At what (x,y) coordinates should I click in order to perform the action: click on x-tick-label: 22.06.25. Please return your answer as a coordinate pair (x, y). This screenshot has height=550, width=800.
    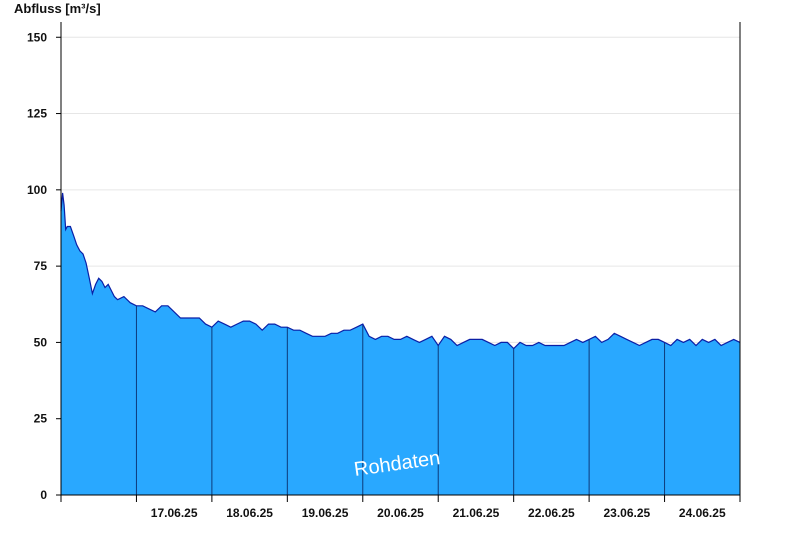
    Looking at the image, I should click on (551, 513).